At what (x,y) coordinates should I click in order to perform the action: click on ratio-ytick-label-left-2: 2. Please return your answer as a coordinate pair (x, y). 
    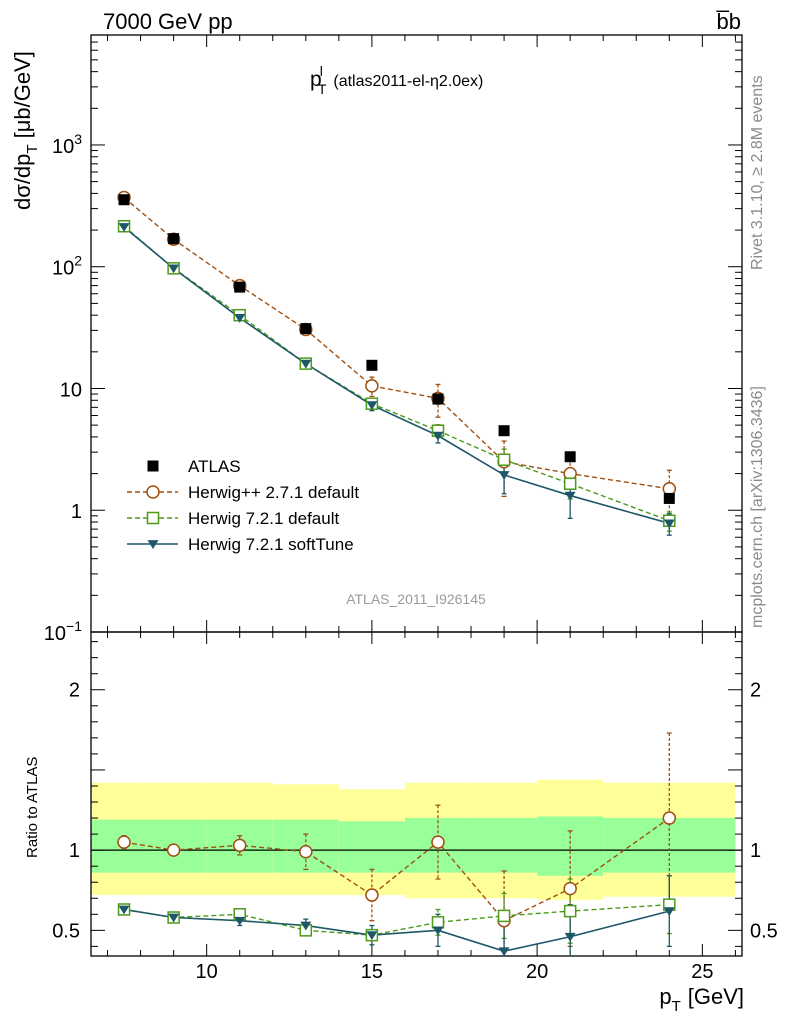
    Looking at the image, I should click on (74, 691).